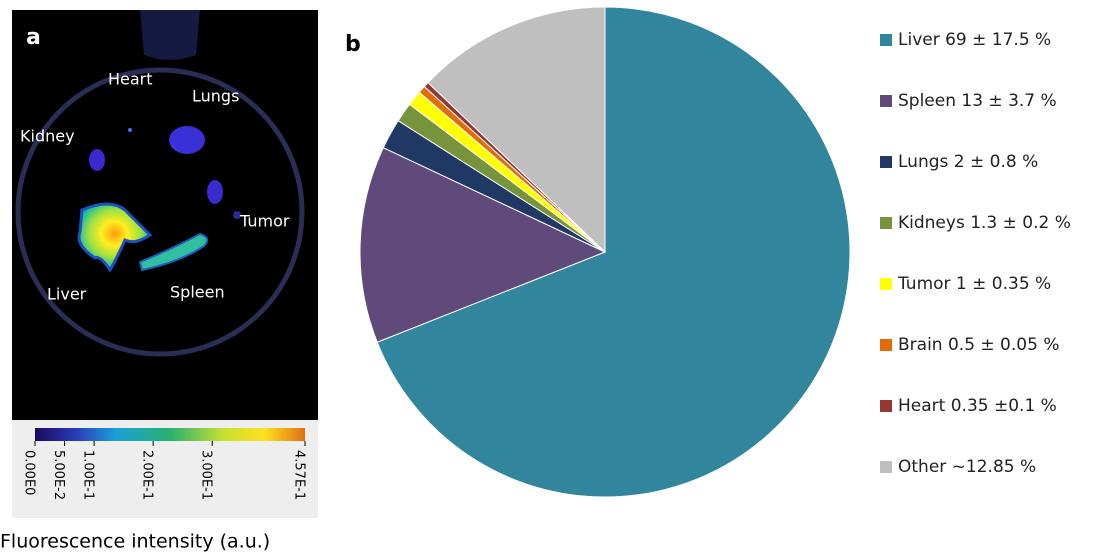 The image size is (1101, 555). What do you see at coordinates (215, 96) in the screenshot?
I see `organ-label: Lungs` at bounding box center [215, 96].